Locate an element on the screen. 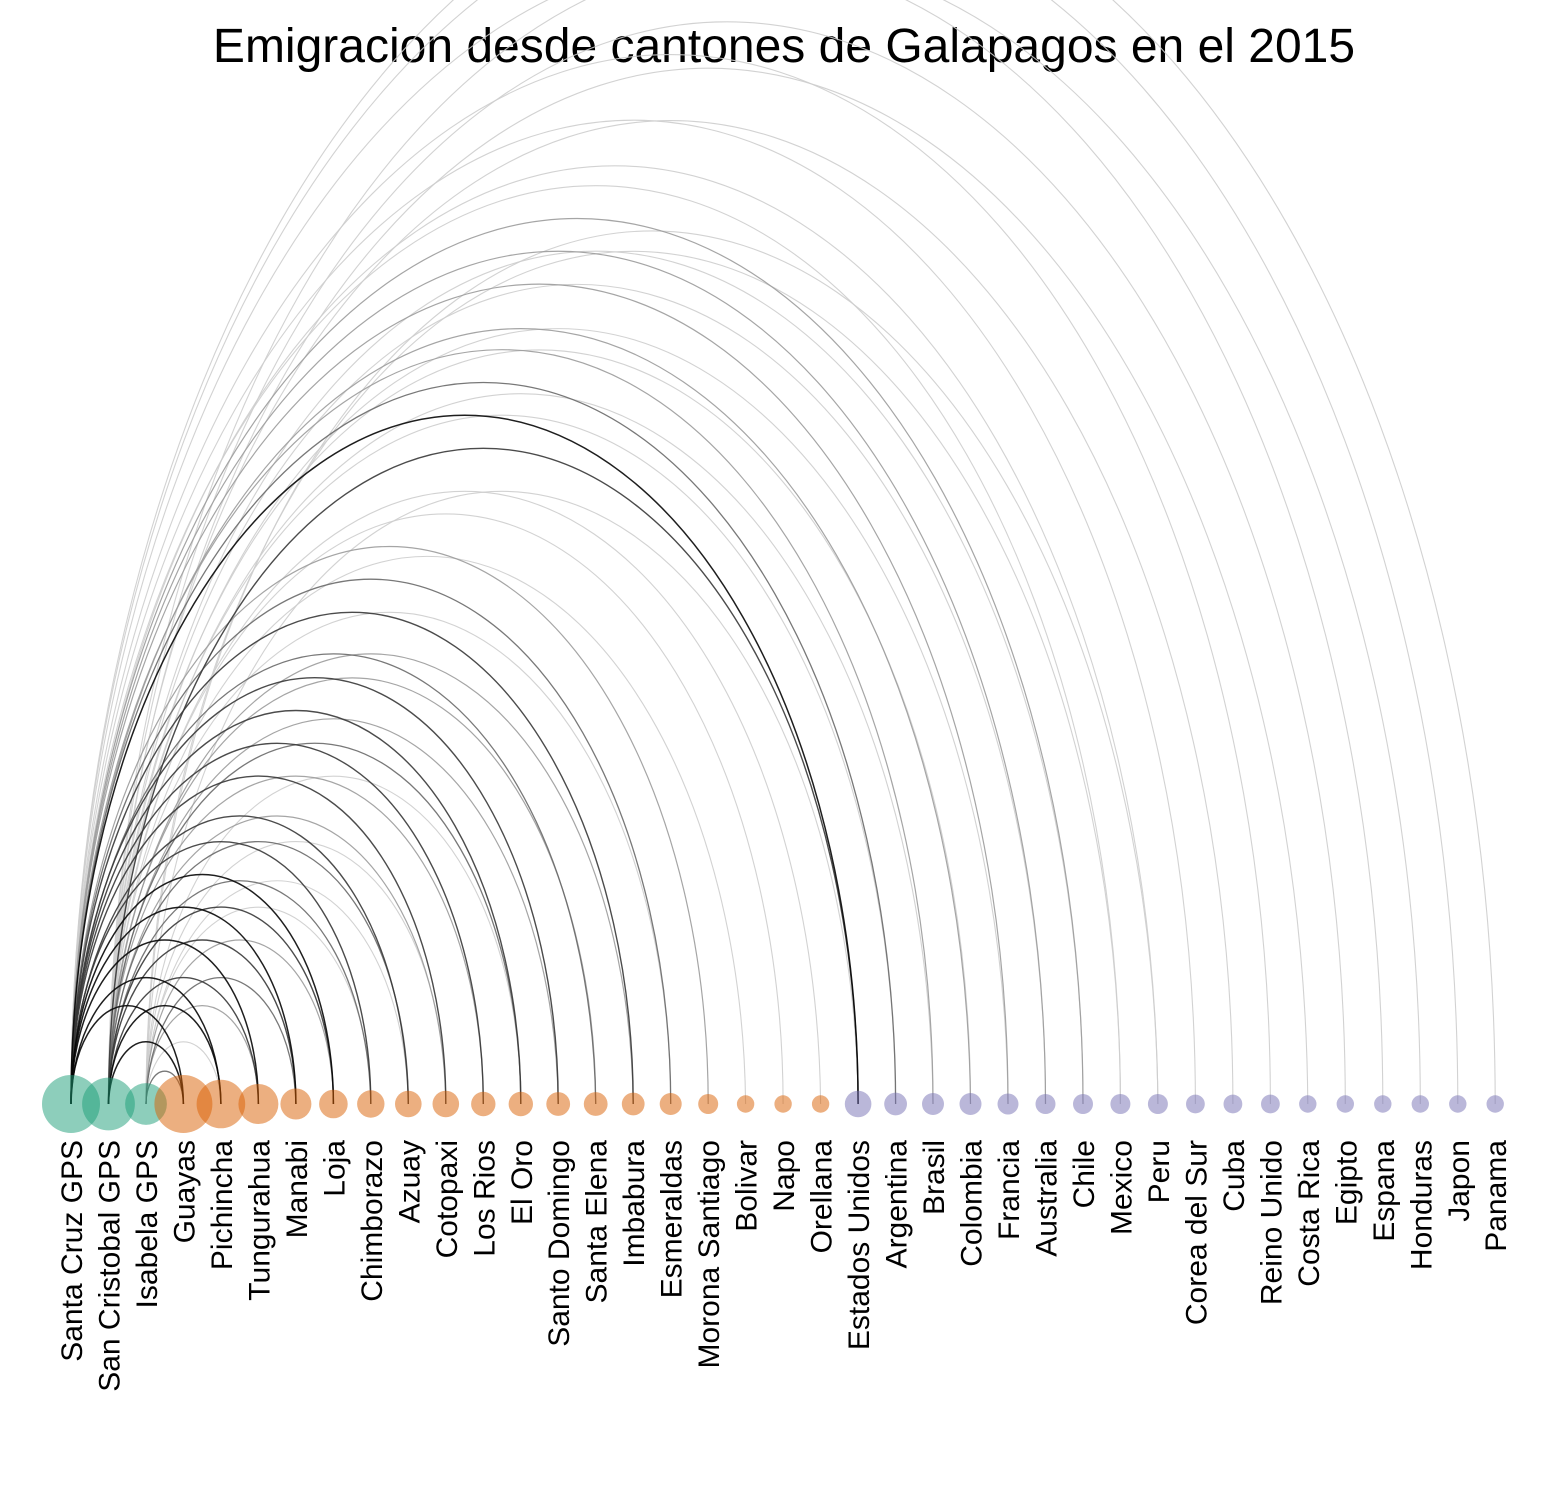  node-panama is located at coordinates (1495, 1104).